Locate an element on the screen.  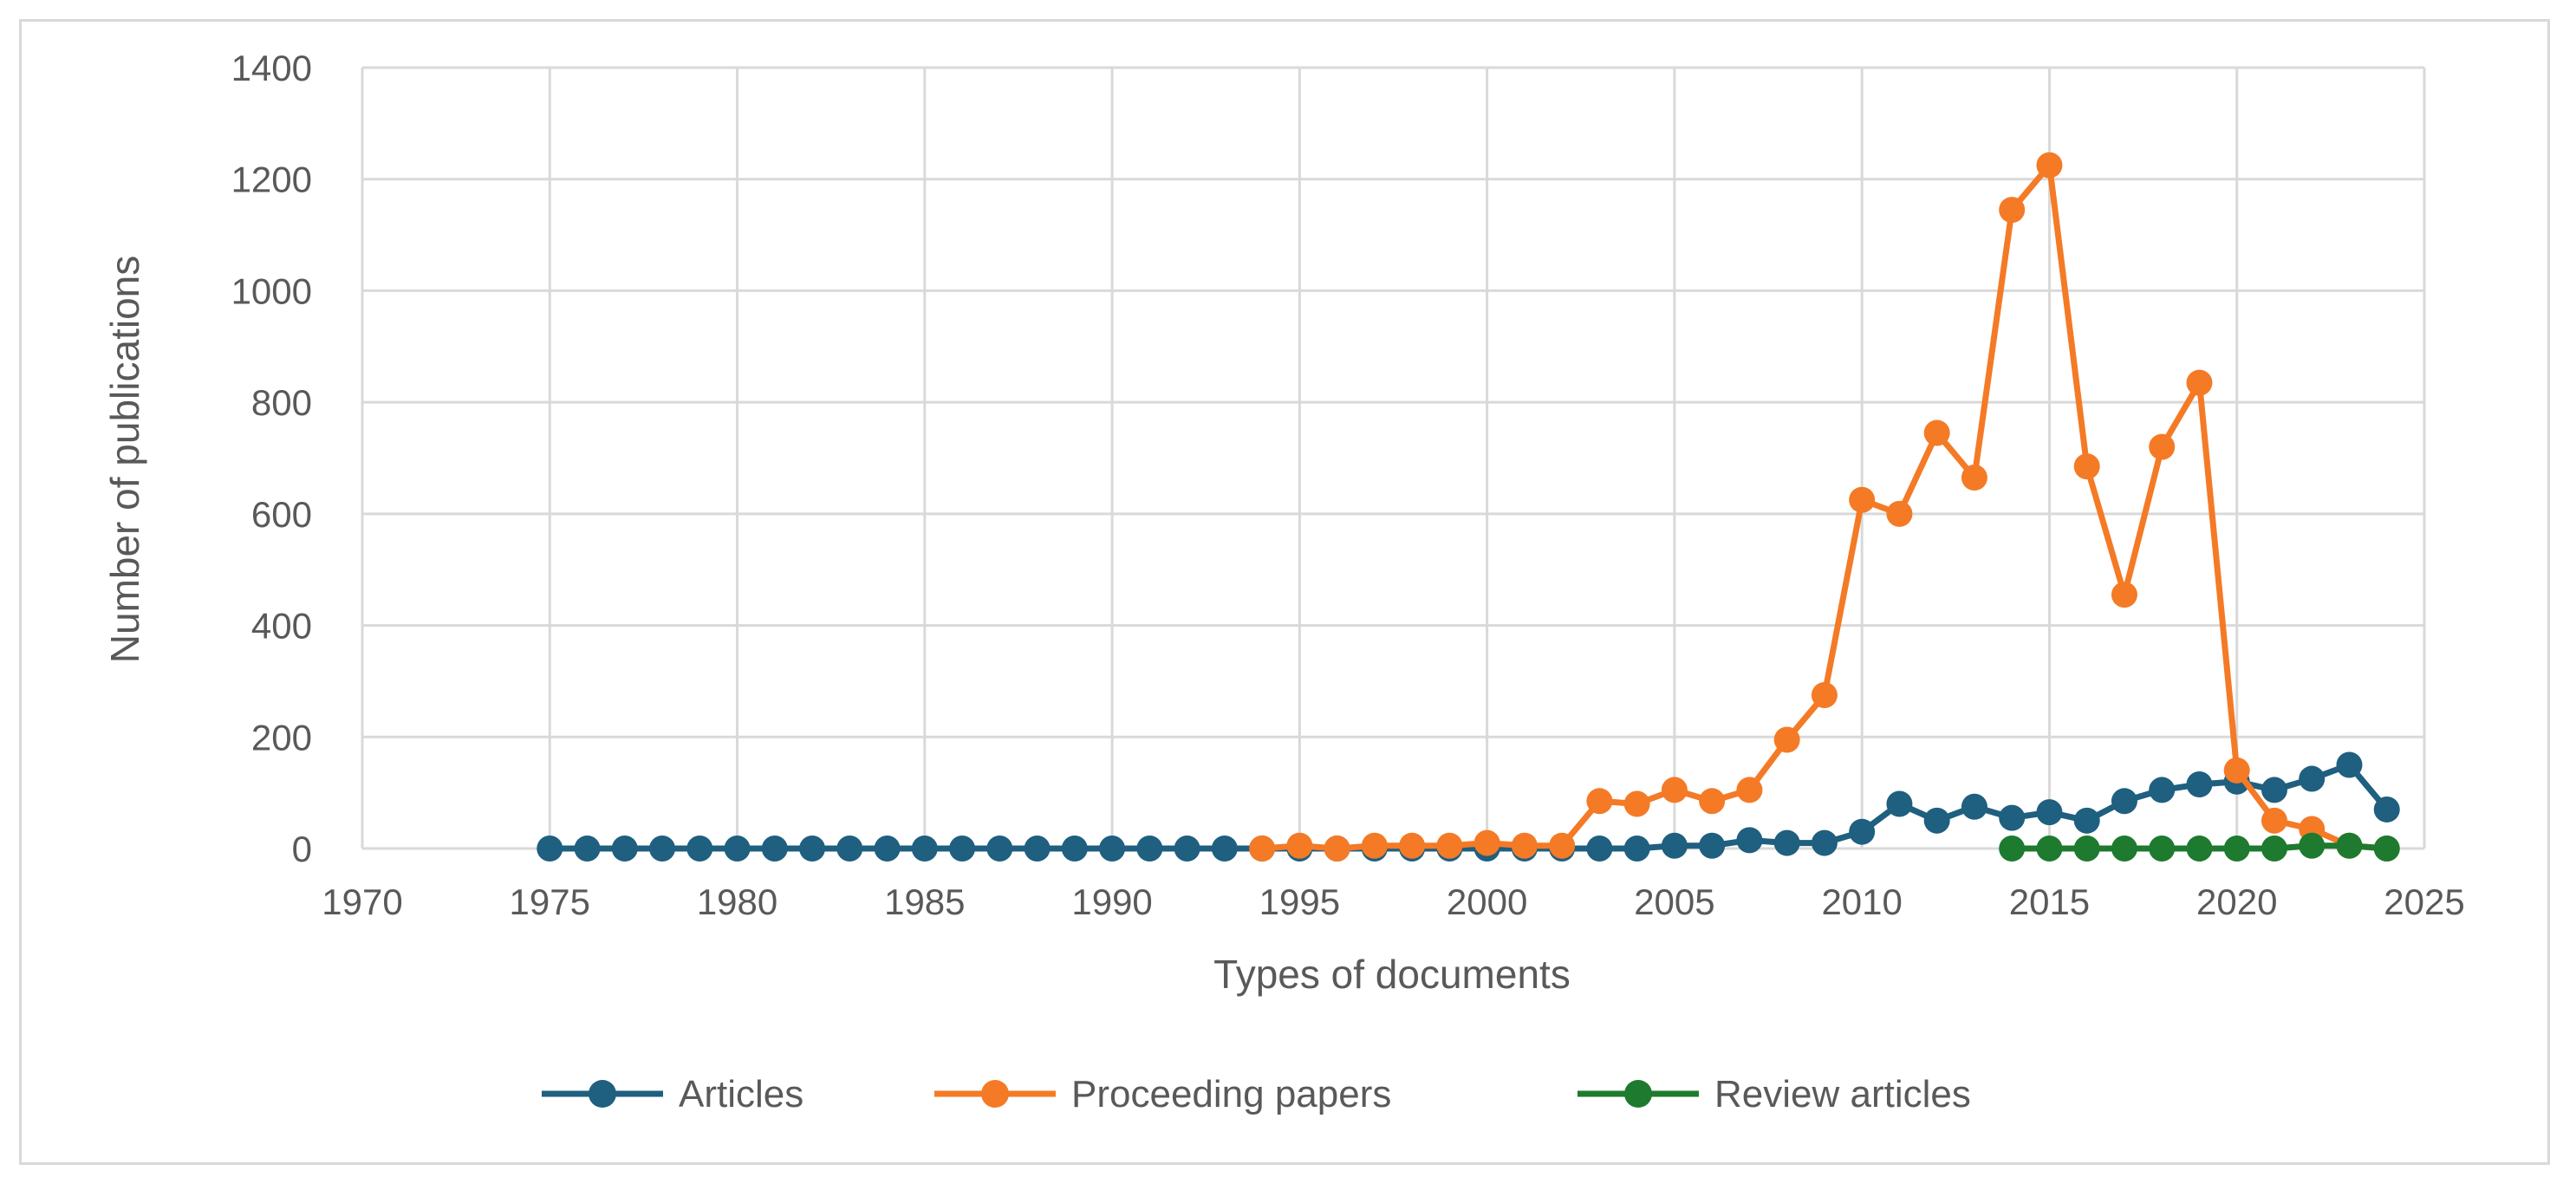
x-tick-label: 1980 is located at coordinates (737, 901).